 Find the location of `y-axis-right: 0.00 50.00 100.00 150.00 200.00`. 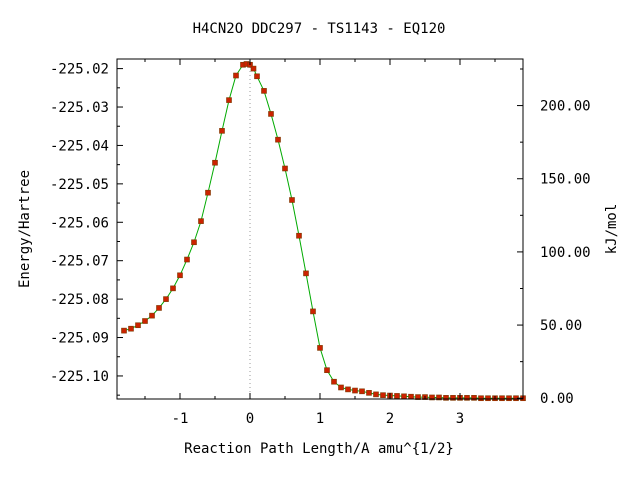

y-axis-right: 0.00 50.00 100.00 150.00 200.00 is located at coordinates (554, 237).